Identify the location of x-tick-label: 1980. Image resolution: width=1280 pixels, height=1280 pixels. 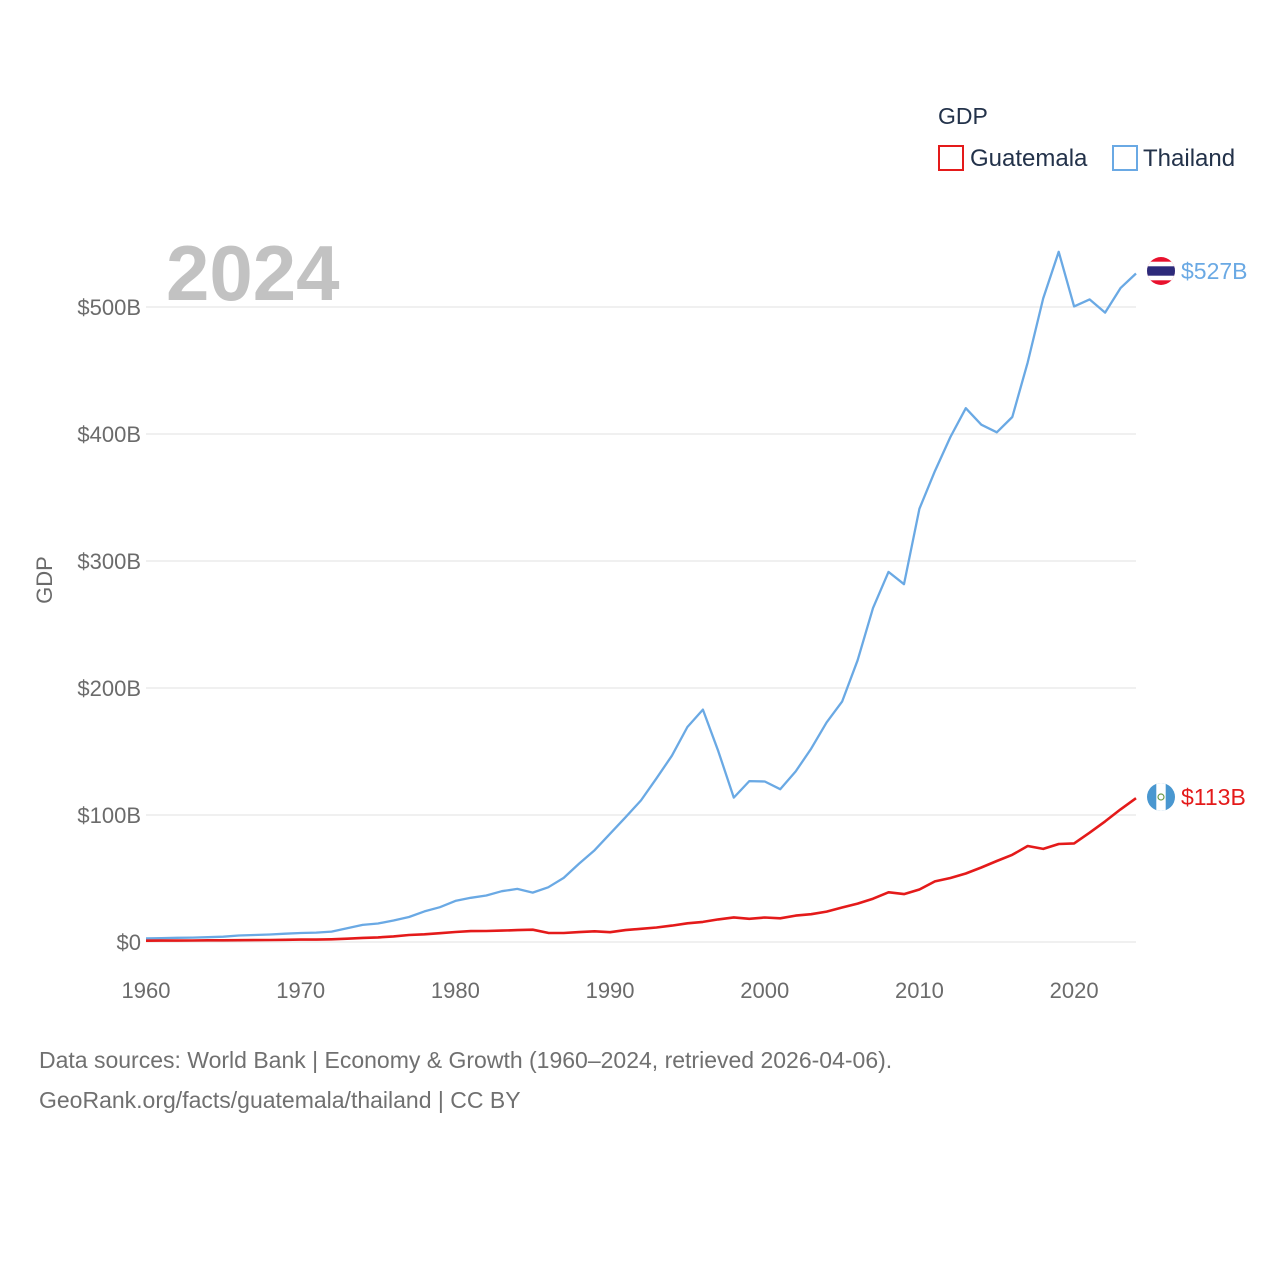
(455, 990).